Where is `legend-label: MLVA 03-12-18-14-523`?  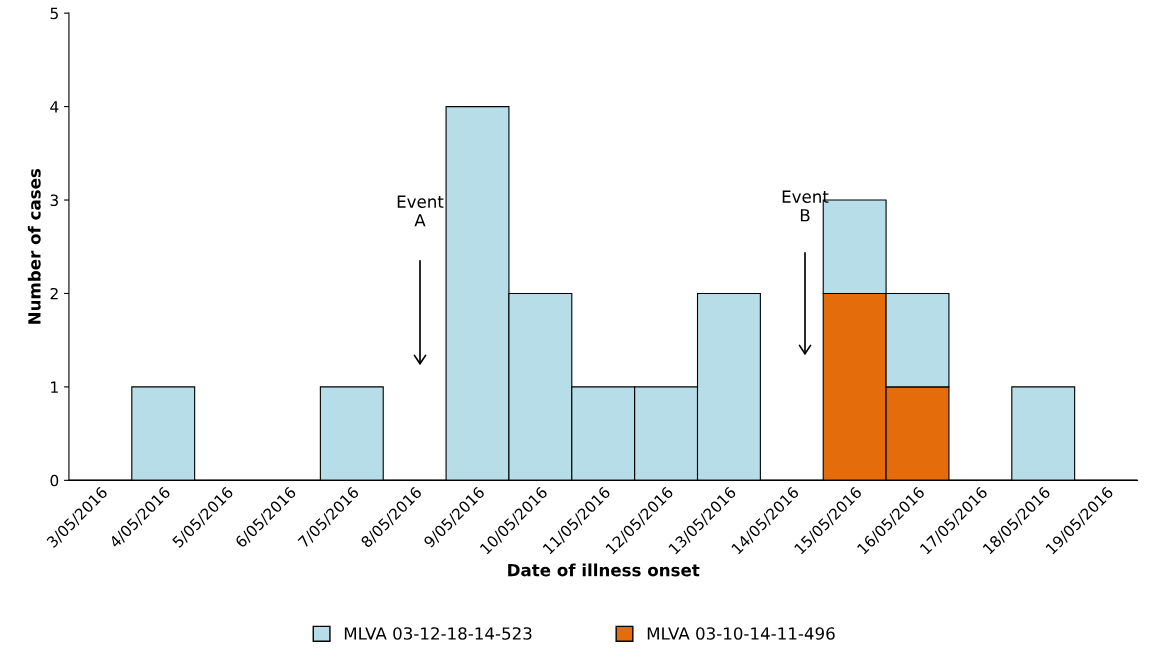 legend-label: MLVA 03-12-18-14-523 is located at coordinates (438, 633).